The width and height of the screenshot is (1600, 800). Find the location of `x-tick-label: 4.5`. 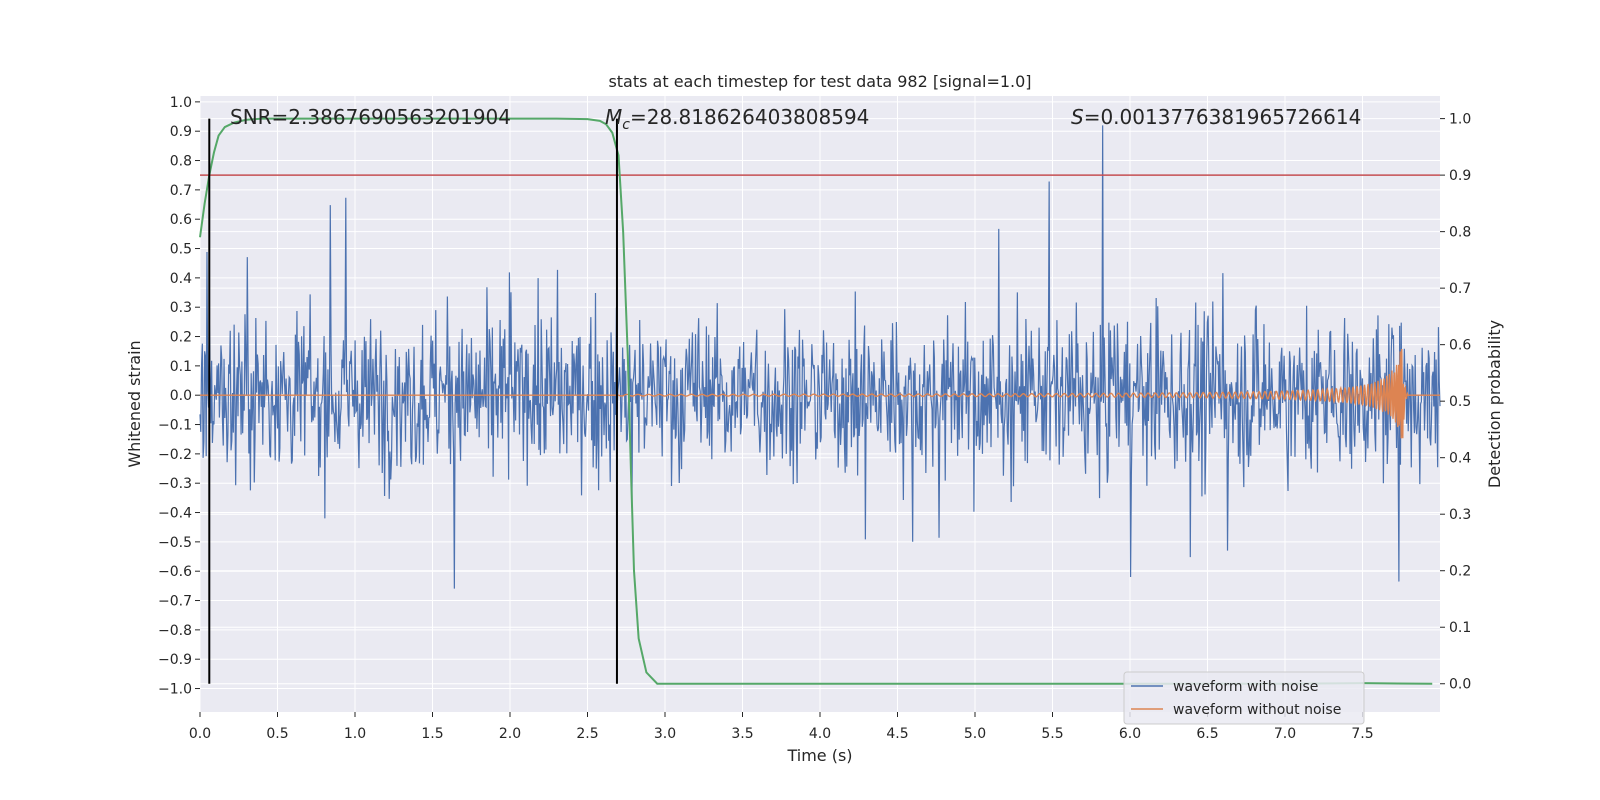

x-tick-label: 4.5 is located at coordinates (897, 734).